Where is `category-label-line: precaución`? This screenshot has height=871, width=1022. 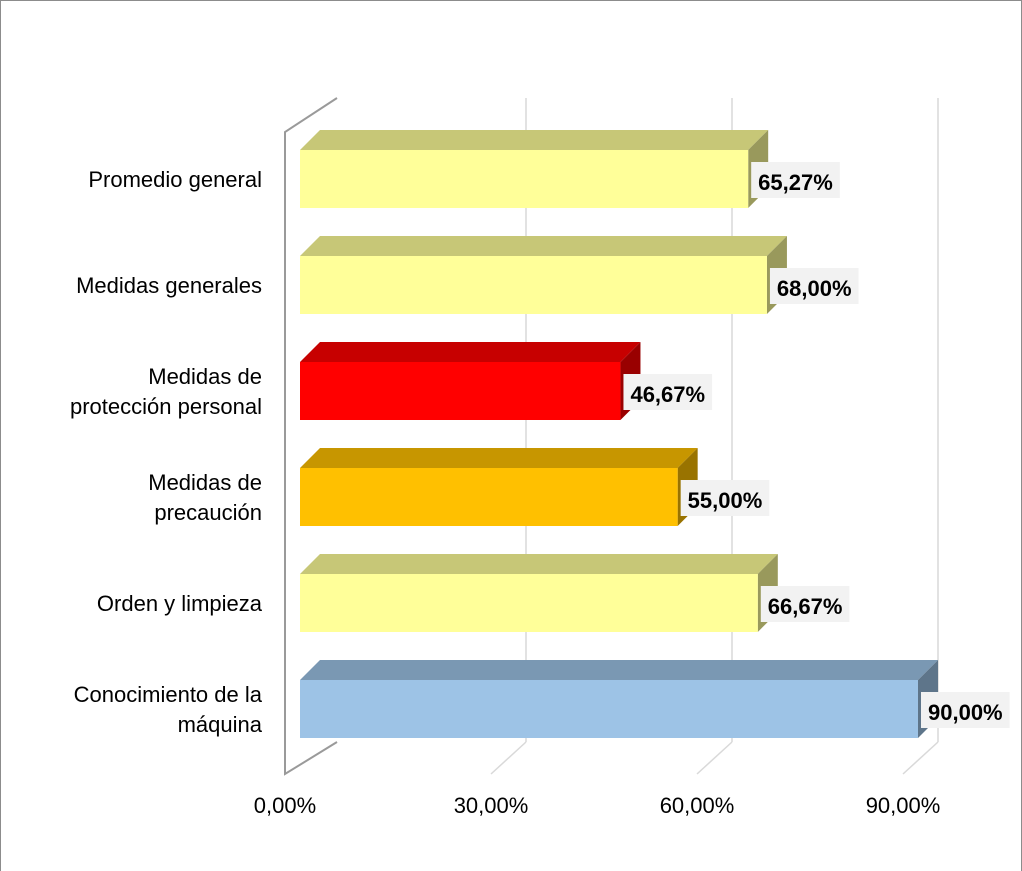 category-label-line: precaución is located at coordinates (208, 512).